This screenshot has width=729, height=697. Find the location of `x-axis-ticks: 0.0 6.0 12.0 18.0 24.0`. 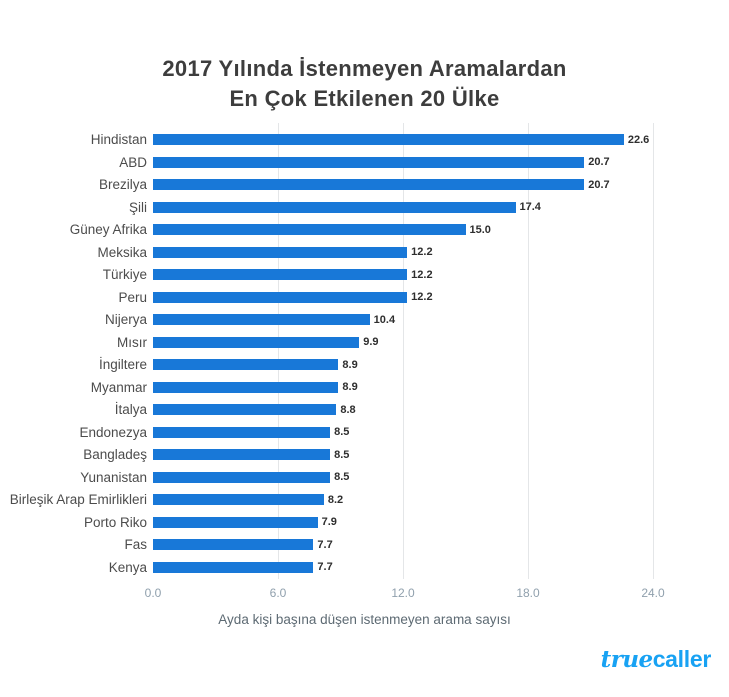

x-axis-ticks: 0.0 6.0 12.0 18.0 24.0 is located at coordinates (405, 594).